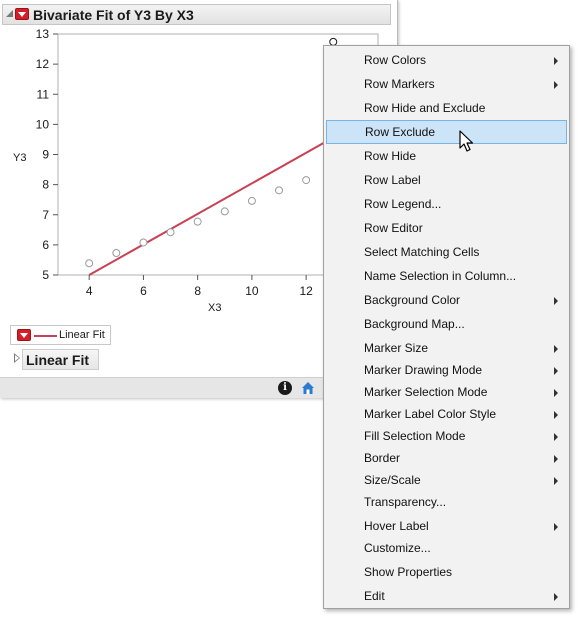 The width and height of the screenshot is (583, 618). Describe the element at coordinates (113, 15) in the screenshot. I see `report-title: Bivariate Fit of Y3 By X3` at that location.